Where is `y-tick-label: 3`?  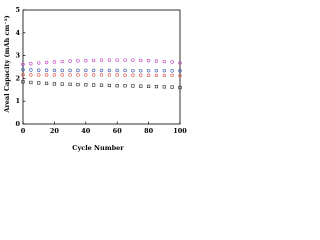 y-tick-label: 3 is located at coordinates (17, 56).